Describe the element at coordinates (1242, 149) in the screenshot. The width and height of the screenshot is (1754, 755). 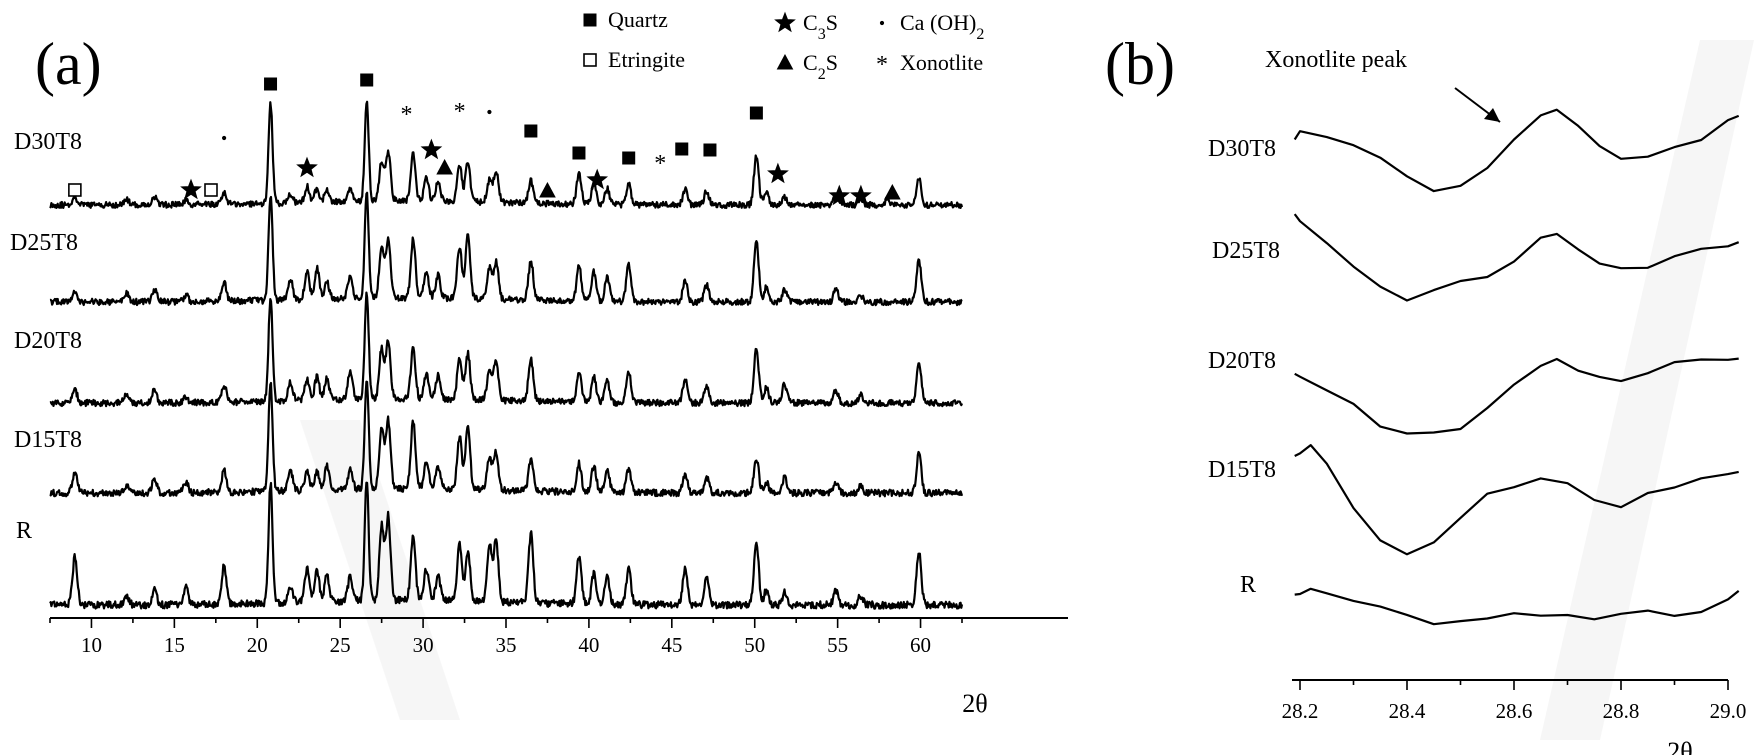
I see `zoom-series-label-d30t8: D30T8` at that location.